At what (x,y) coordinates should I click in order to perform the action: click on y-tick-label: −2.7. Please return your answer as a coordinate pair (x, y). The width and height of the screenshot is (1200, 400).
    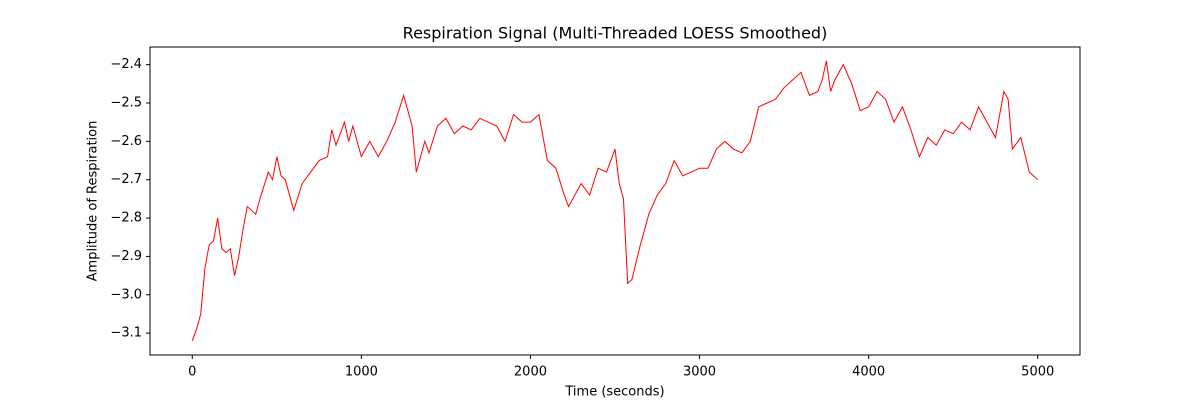
    Looking at the image, I should click on (126, 179).